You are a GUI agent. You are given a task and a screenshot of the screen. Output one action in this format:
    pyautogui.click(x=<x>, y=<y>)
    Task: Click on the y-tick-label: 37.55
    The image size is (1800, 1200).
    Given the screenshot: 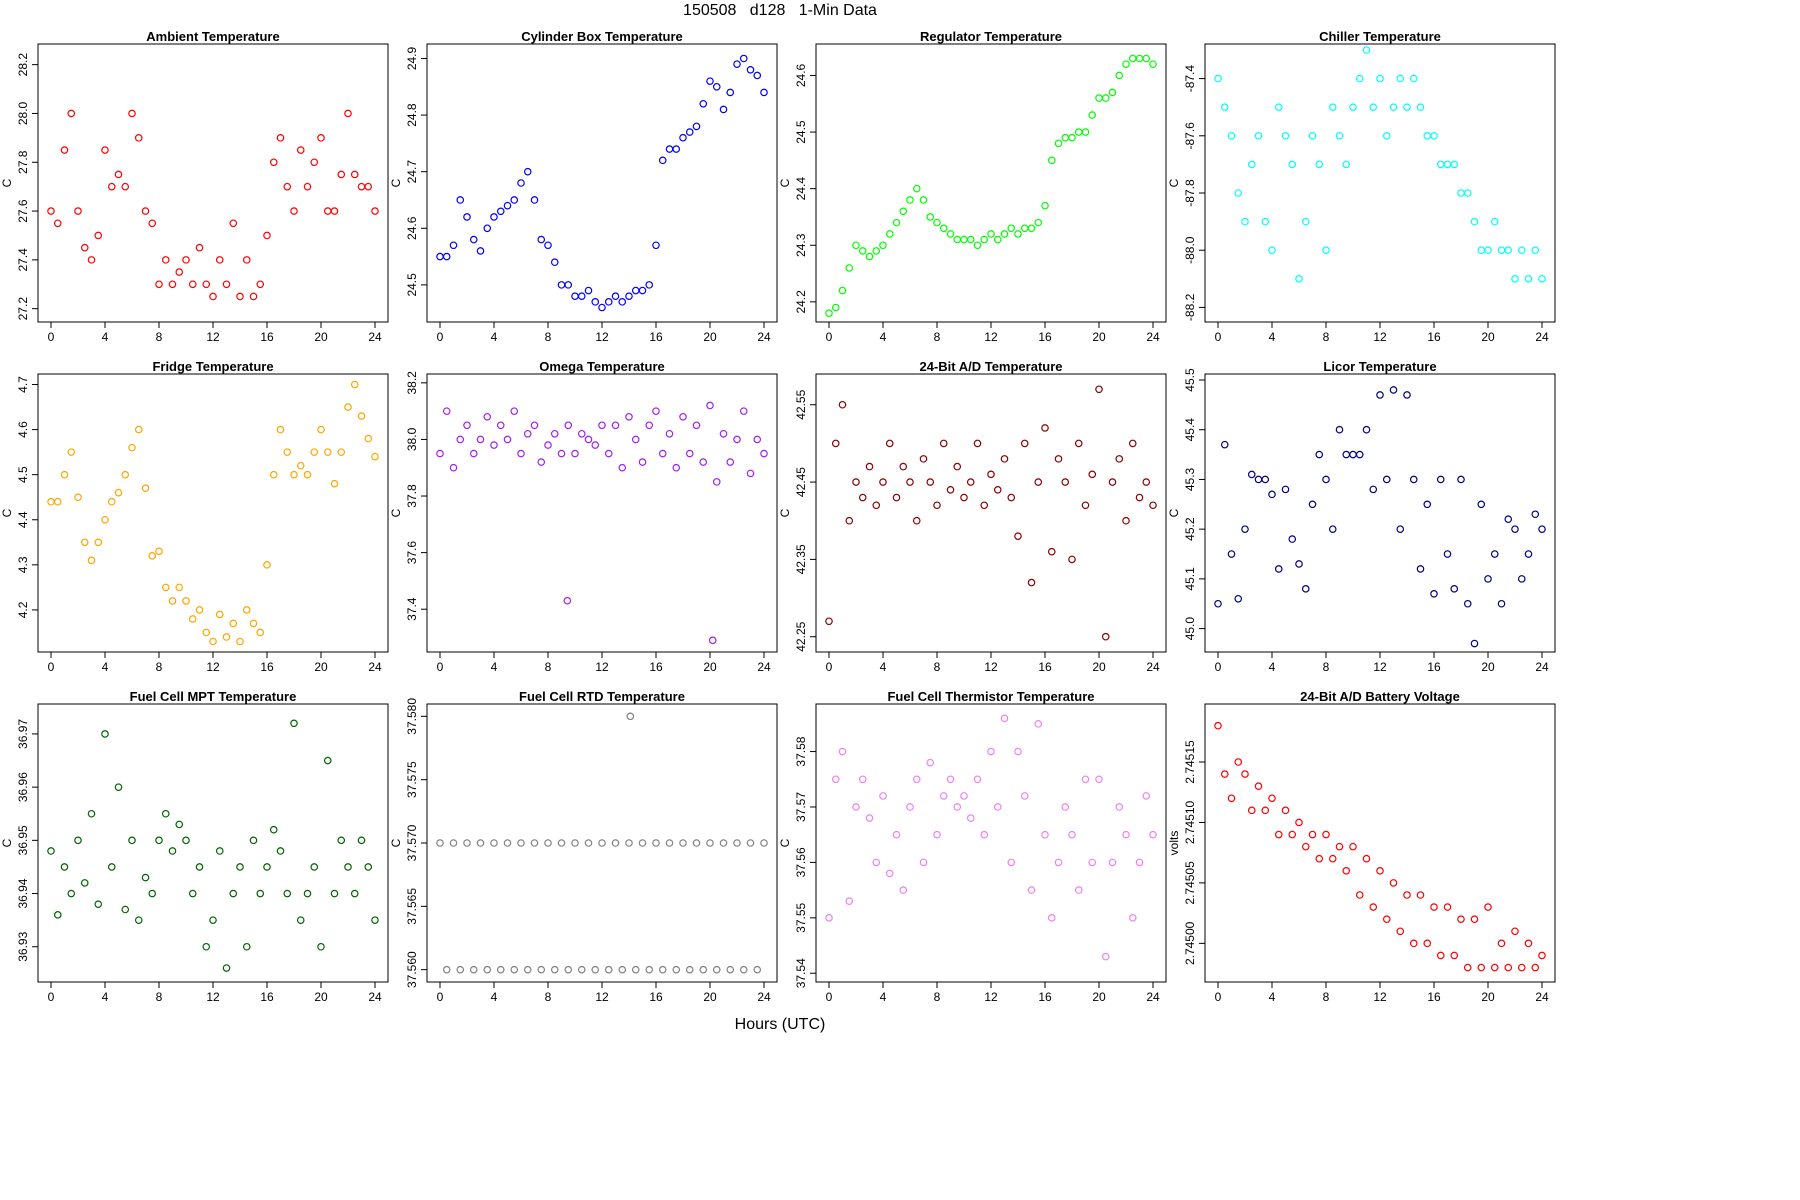 What is the action you would take?
    pyautogui.click(x=801, y=917)
    